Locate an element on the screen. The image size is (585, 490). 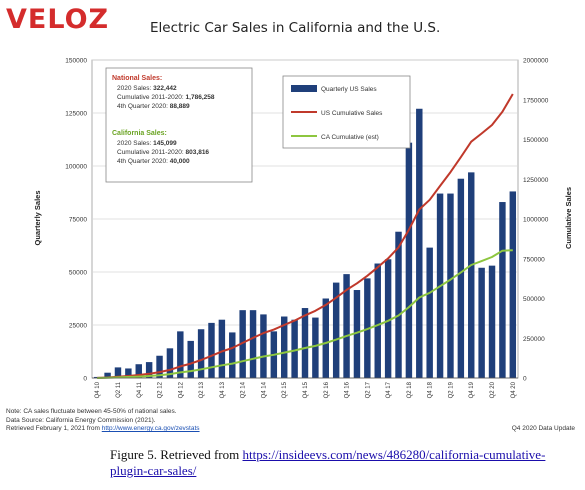
y-axis-label: Quarterly Sales is located at coordinates (37, 217).